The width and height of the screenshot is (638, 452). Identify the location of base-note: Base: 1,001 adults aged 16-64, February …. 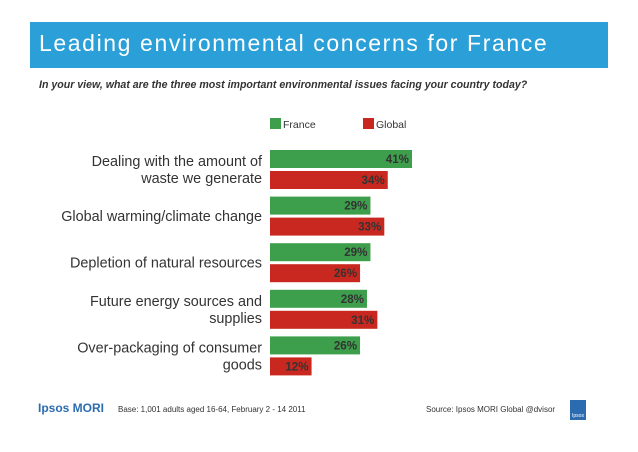
(212, 409).